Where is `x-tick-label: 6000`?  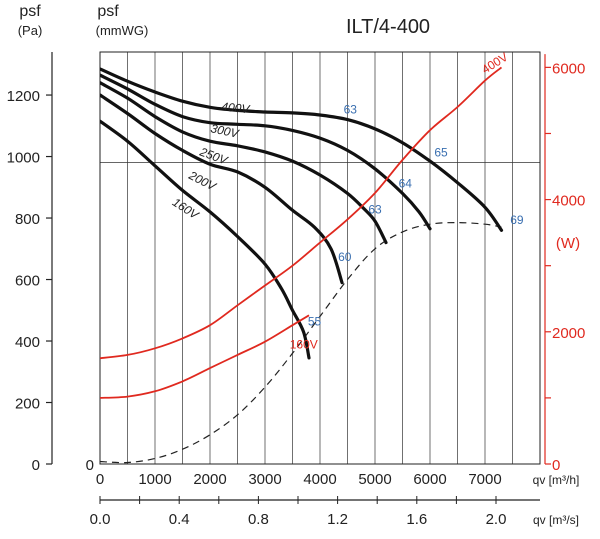
x-tick-label: 6000 is located at coordinates (429, 479).